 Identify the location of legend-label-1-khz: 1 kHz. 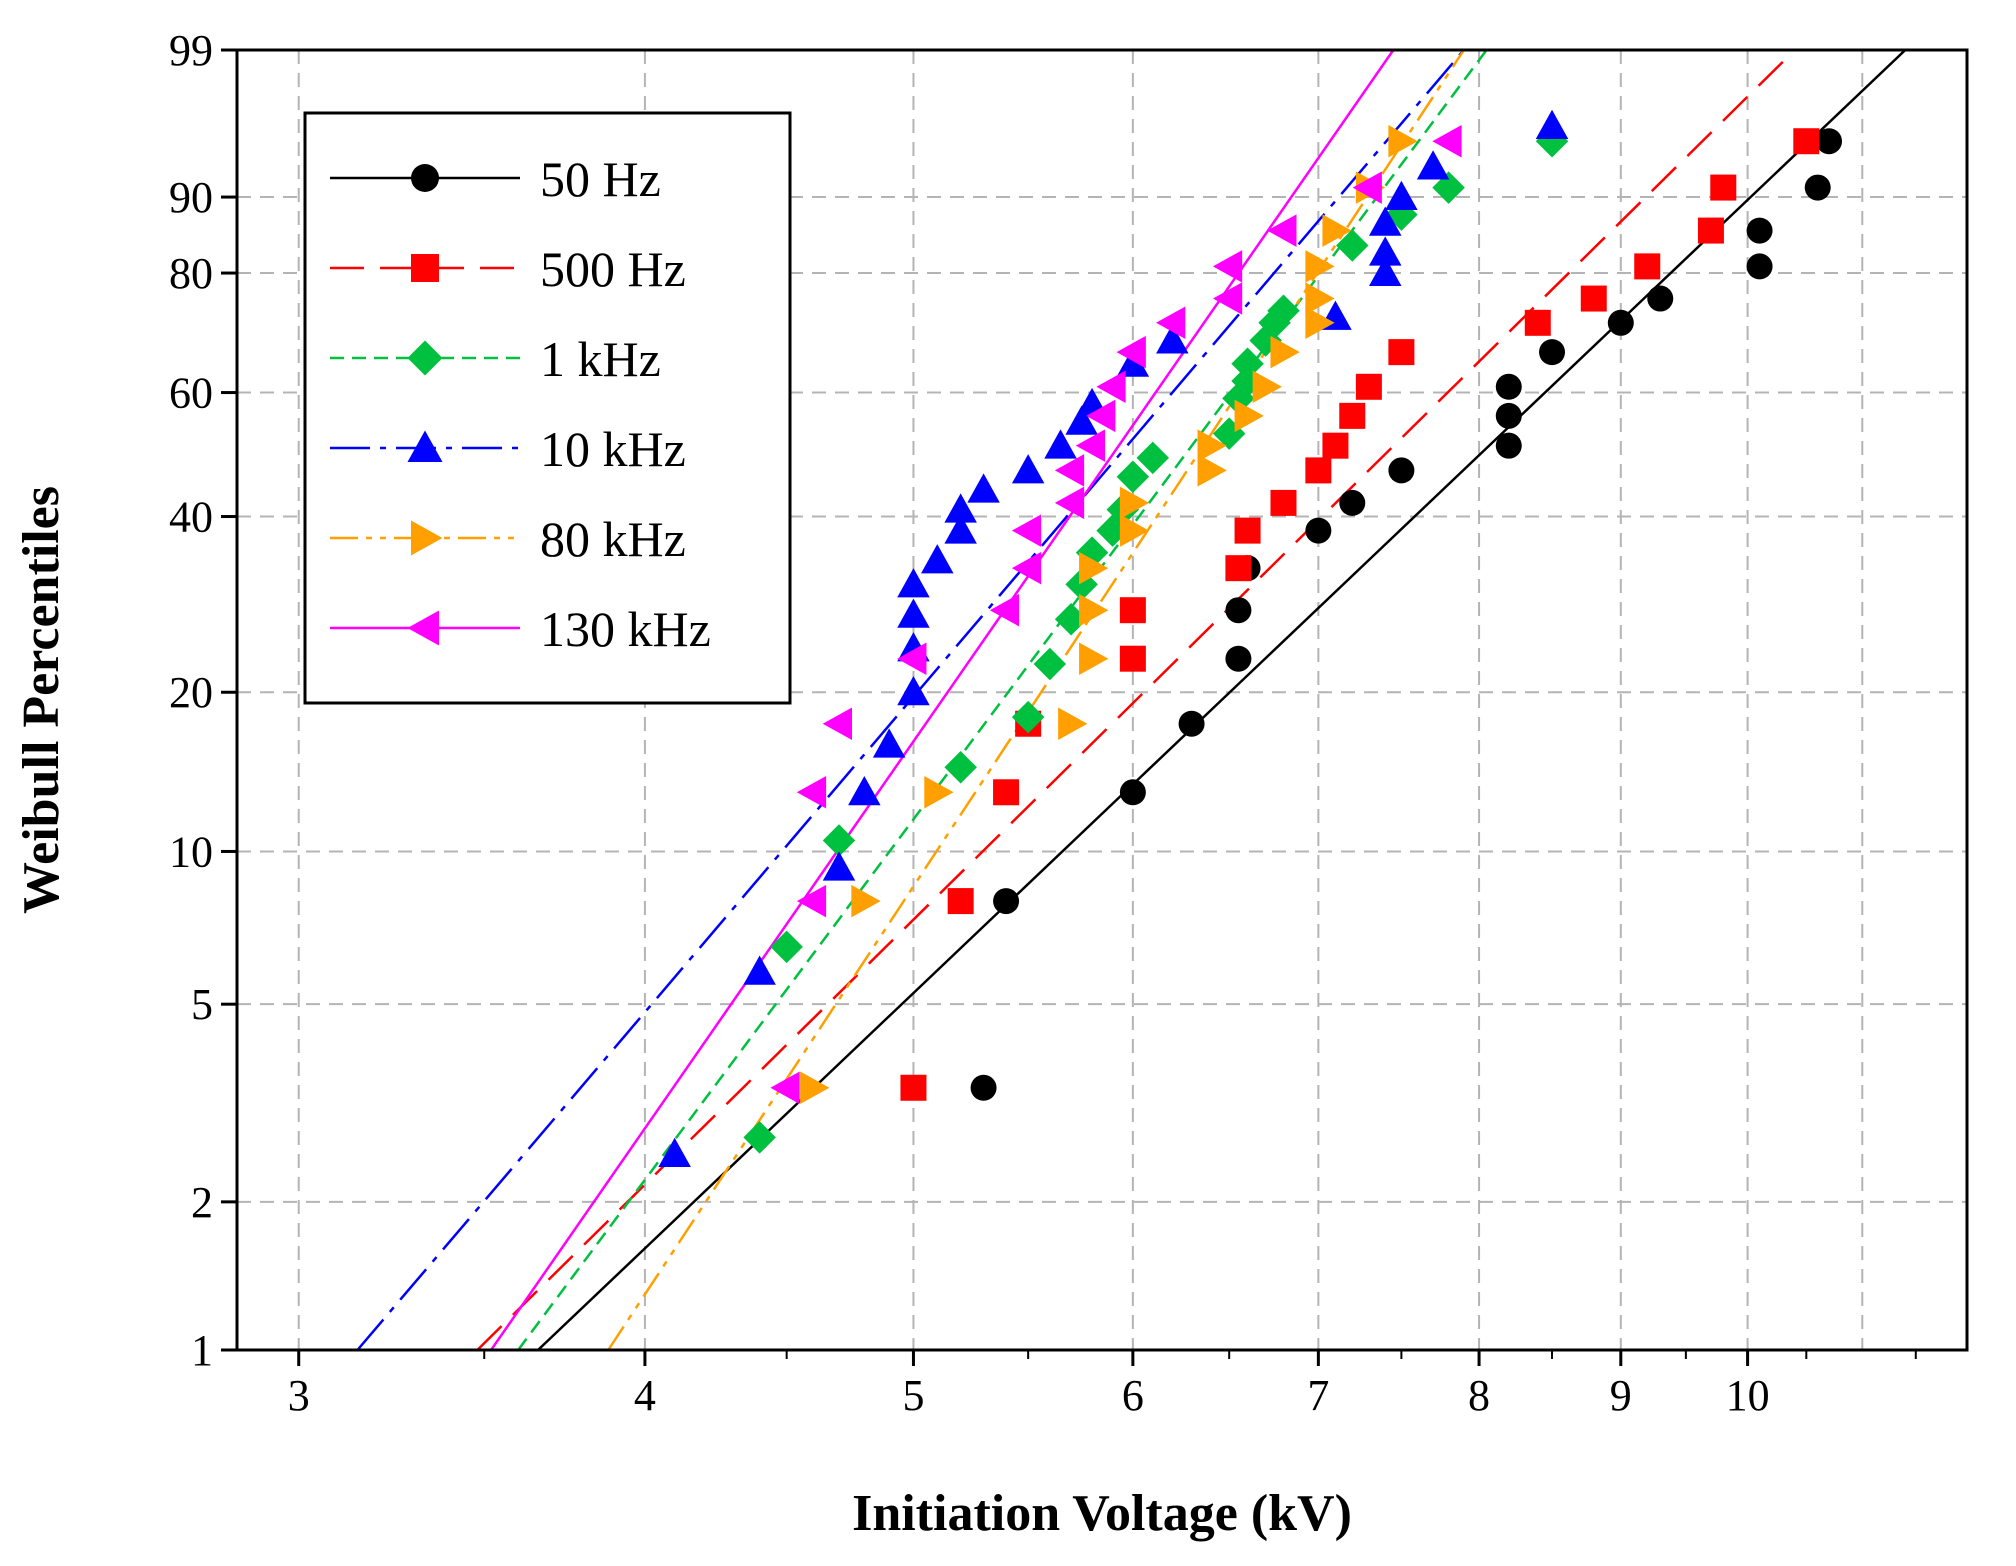
(600, 359).